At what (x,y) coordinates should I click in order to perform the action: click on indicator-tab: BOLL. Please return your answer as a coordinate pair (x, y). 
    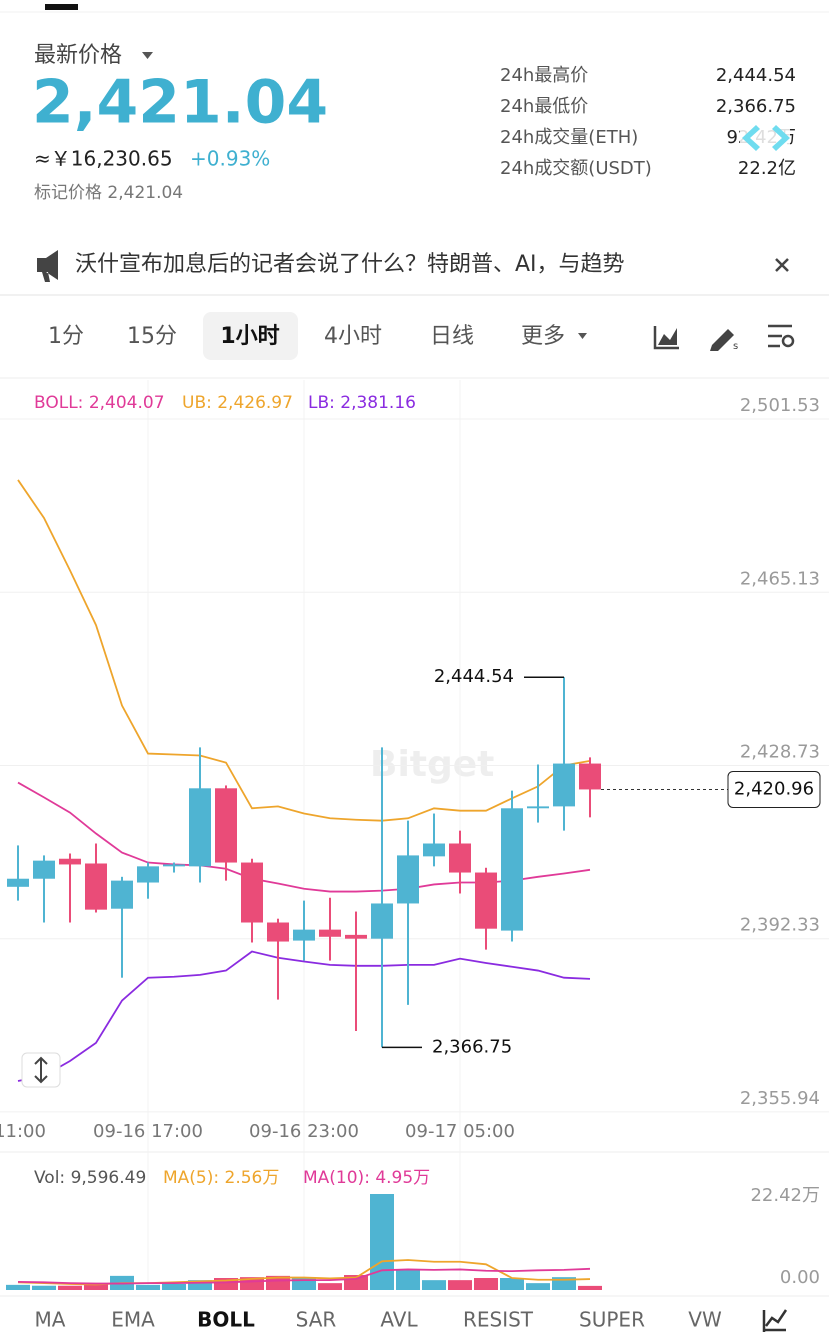
    Looking at the image, I should click on (226, 1320).